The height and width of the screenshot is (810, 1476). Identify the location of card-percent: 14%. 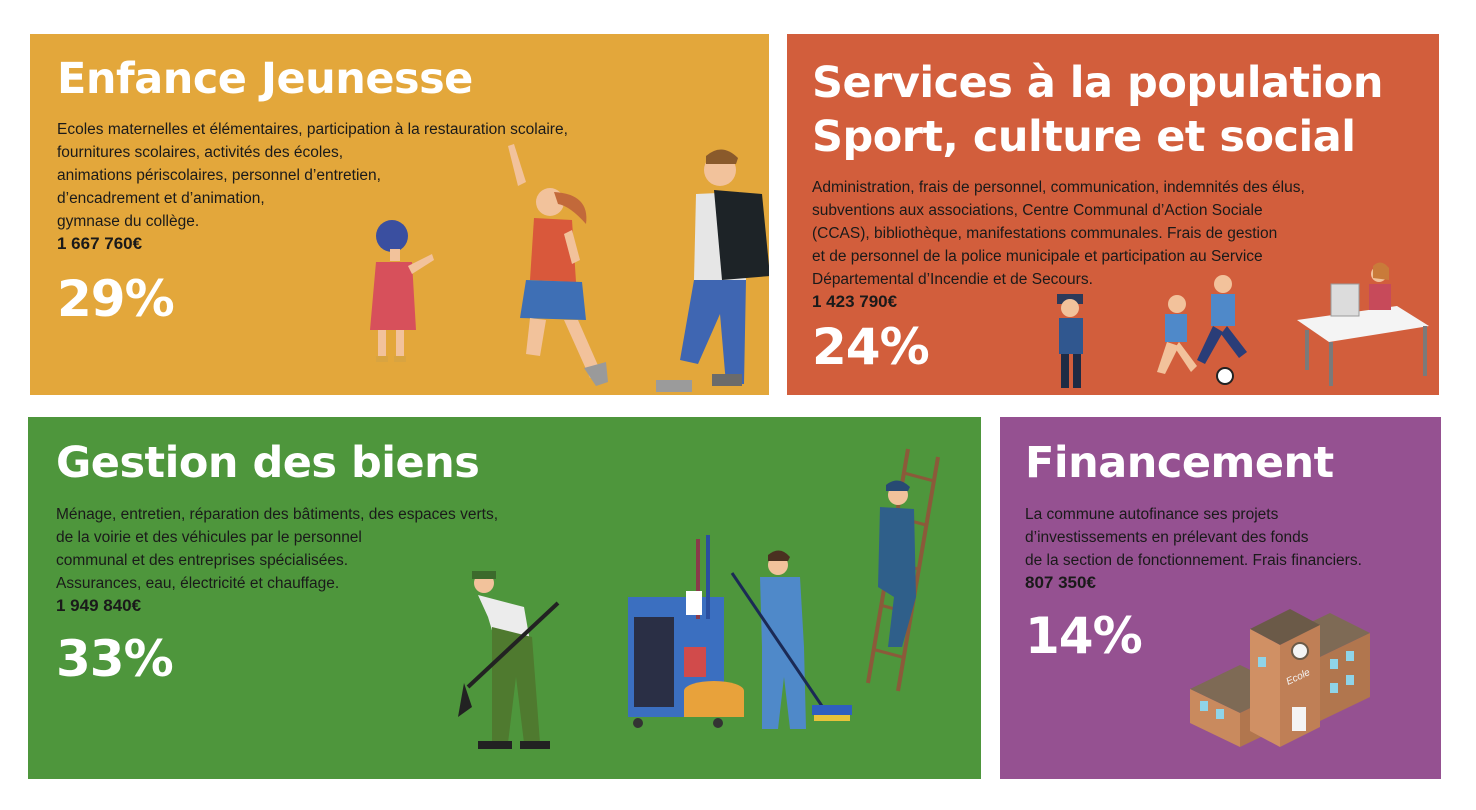
(1084, 636).